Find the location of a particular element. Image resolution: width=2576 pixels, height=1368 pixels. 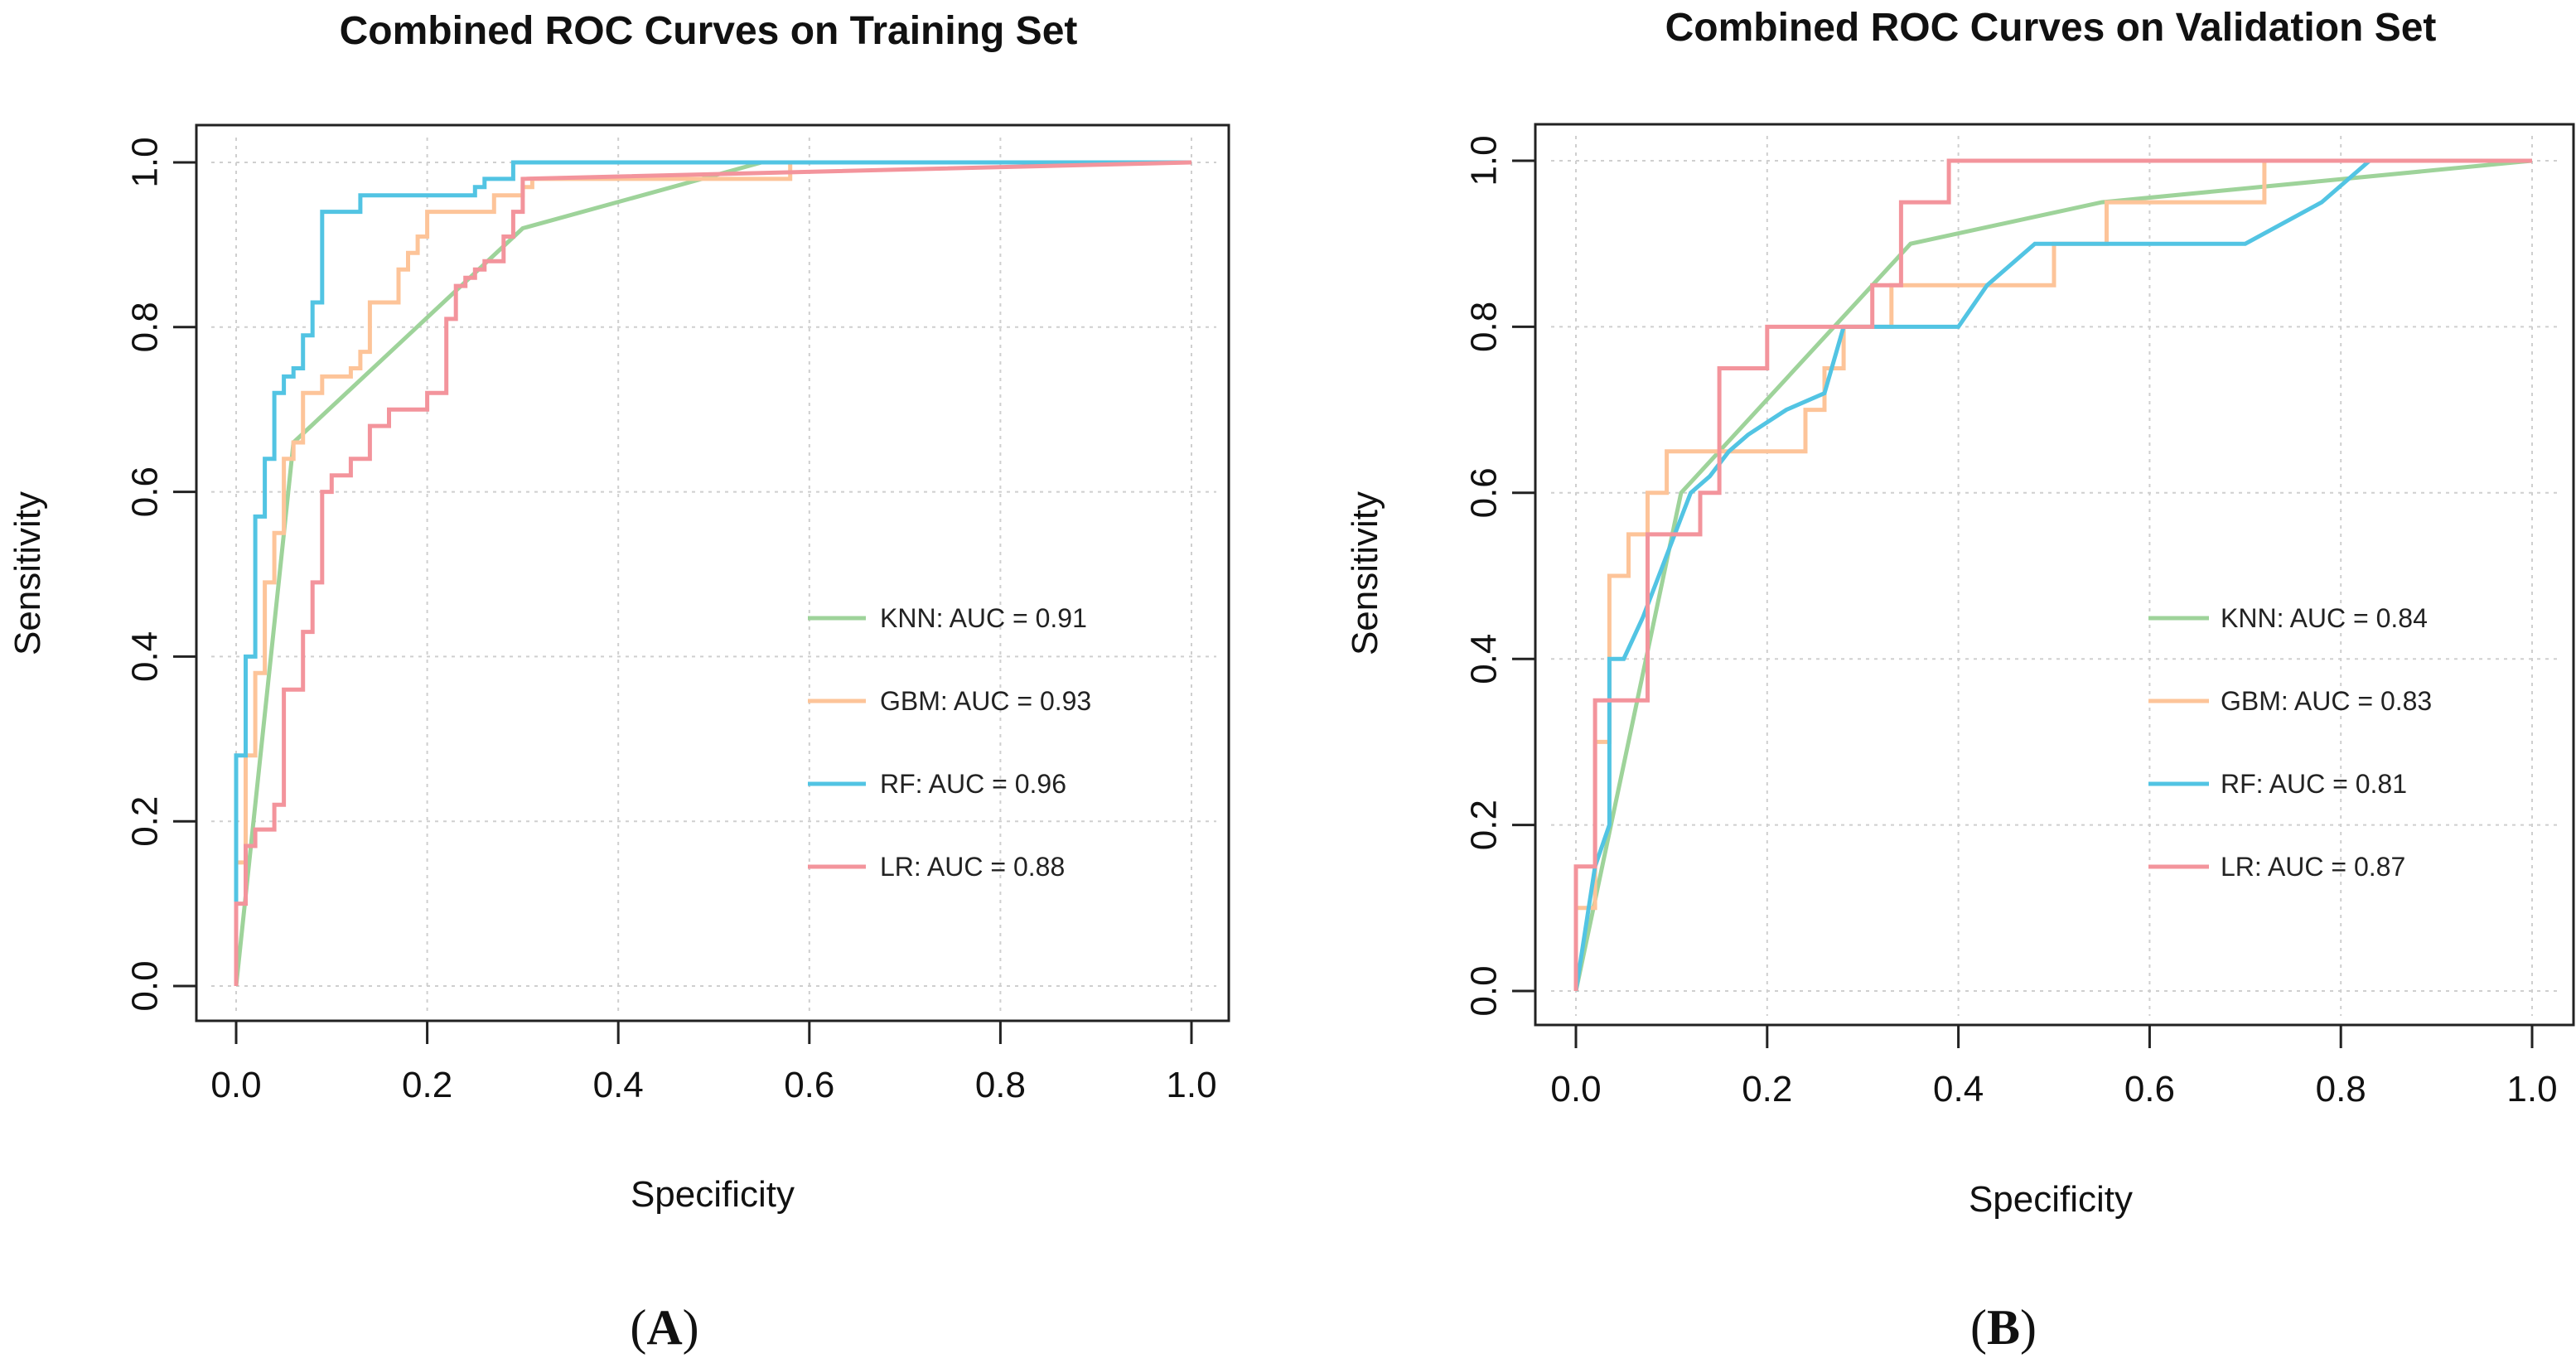

panel-label: (A) is located at coordinates (664, 1327).